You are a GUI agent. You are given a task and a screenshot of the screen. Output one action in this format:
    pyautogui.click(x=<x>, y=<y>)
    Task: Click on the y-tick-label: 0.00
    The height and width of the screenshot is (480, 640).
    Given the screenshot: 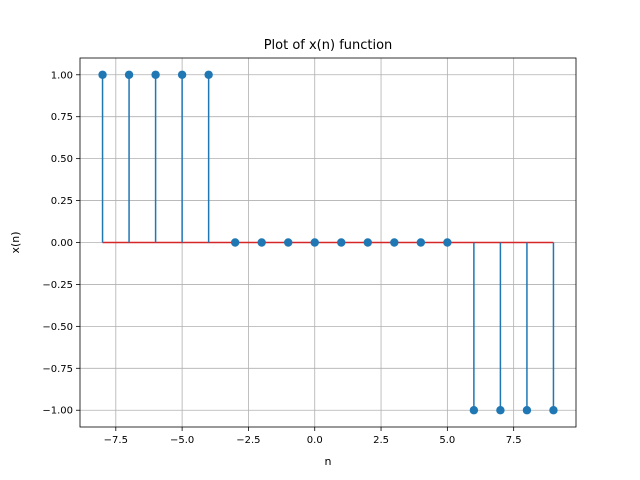 What is the action you would take?
    pyautogui.click(x=62, y=243)
    